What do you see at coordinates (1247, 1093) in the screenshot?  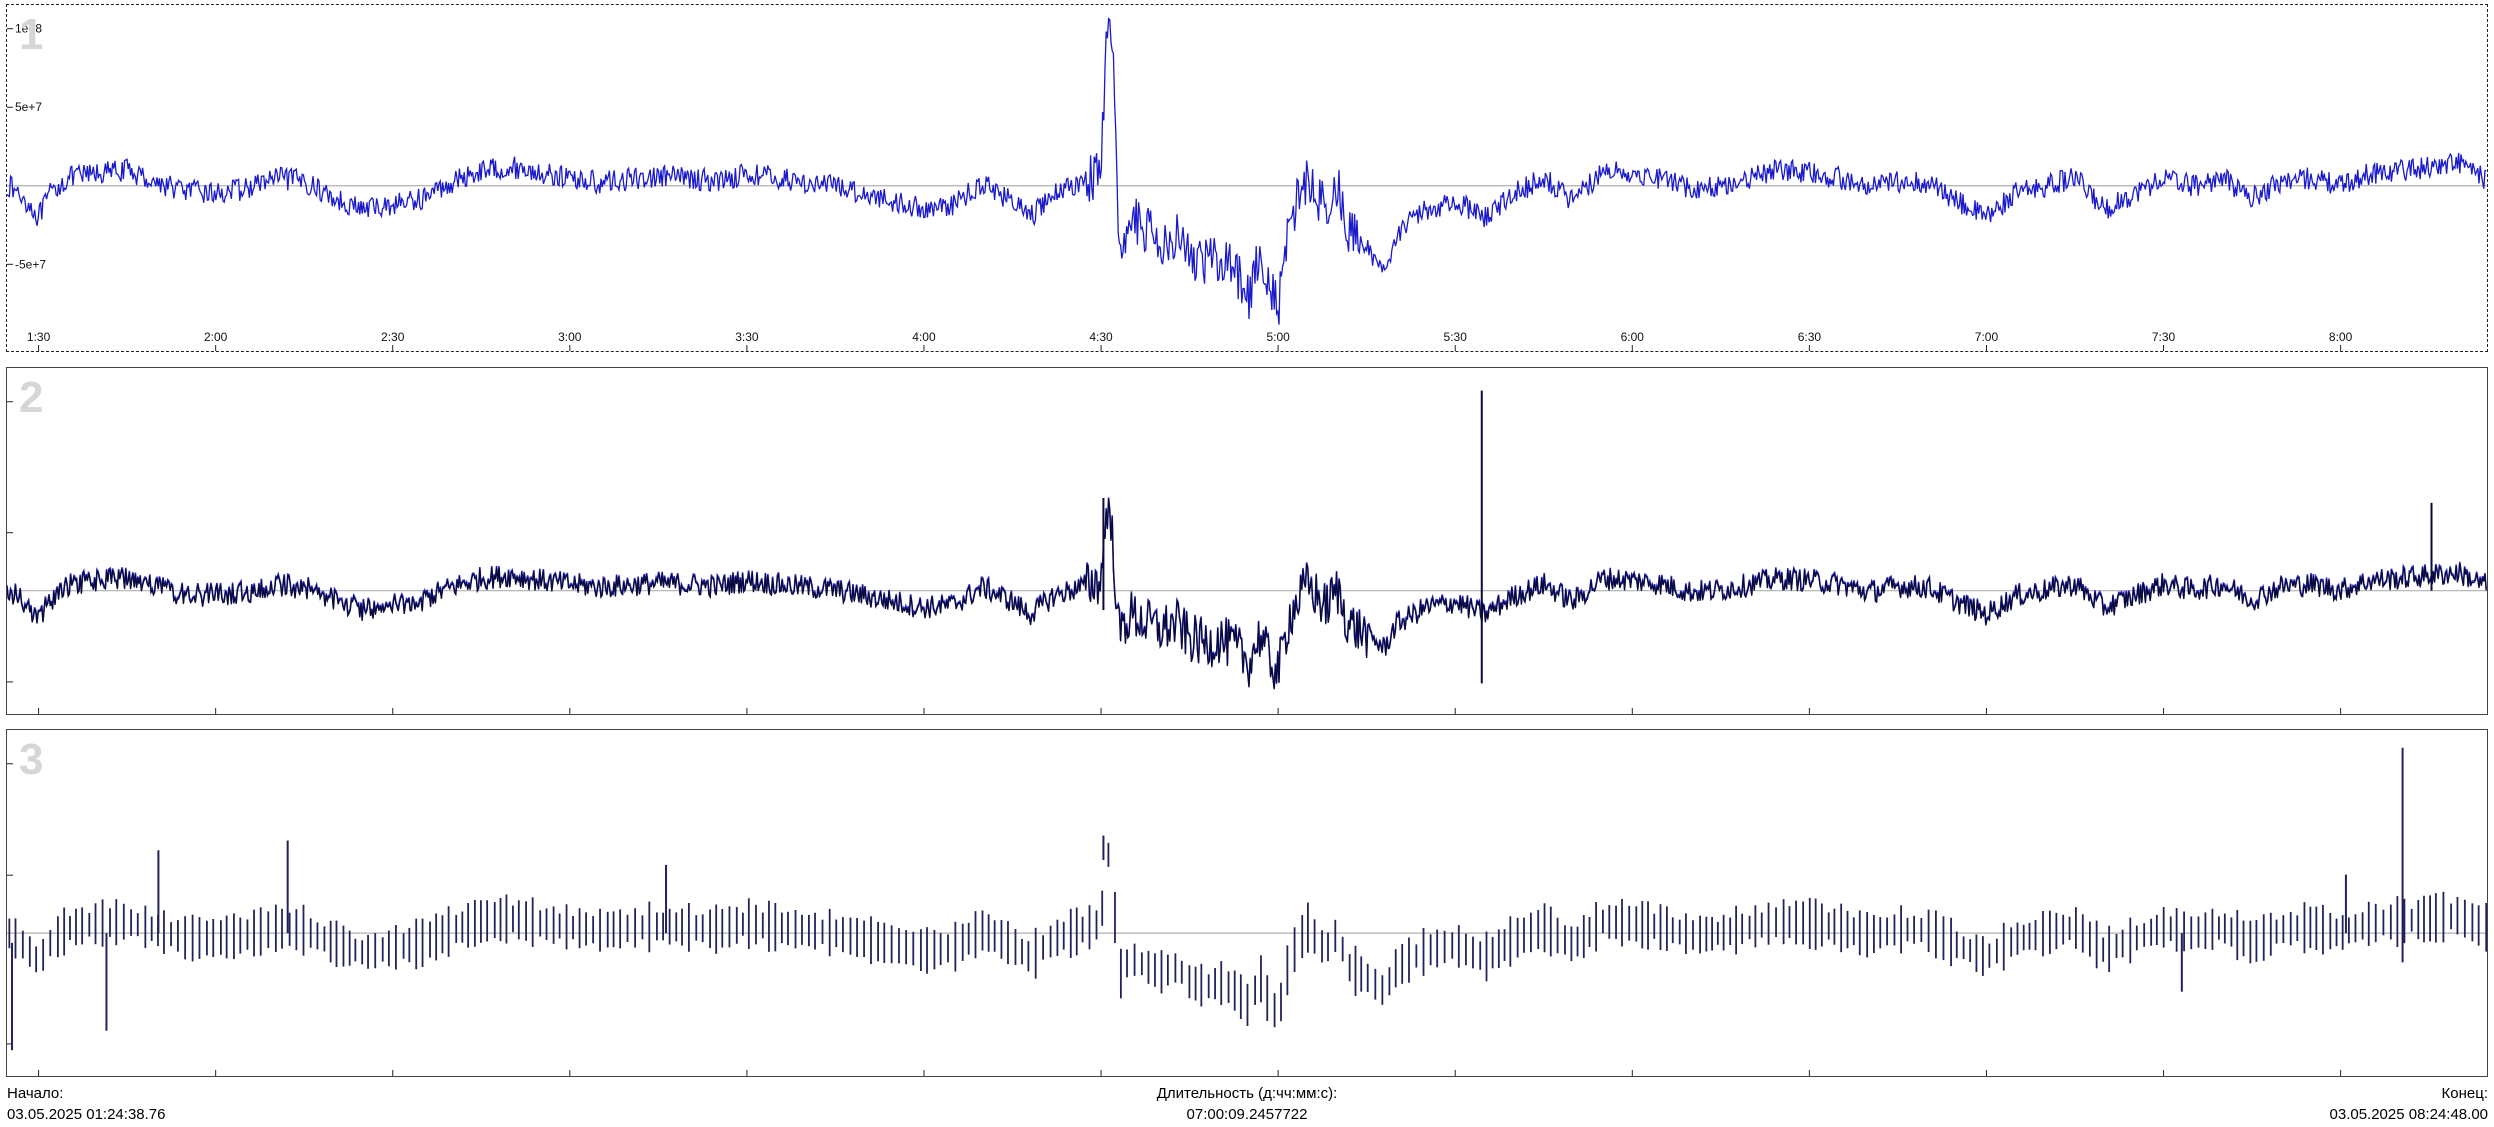 I see `duration-label: Длительность (д:чч:мм:с):` at bounding box center [1247, 1093].